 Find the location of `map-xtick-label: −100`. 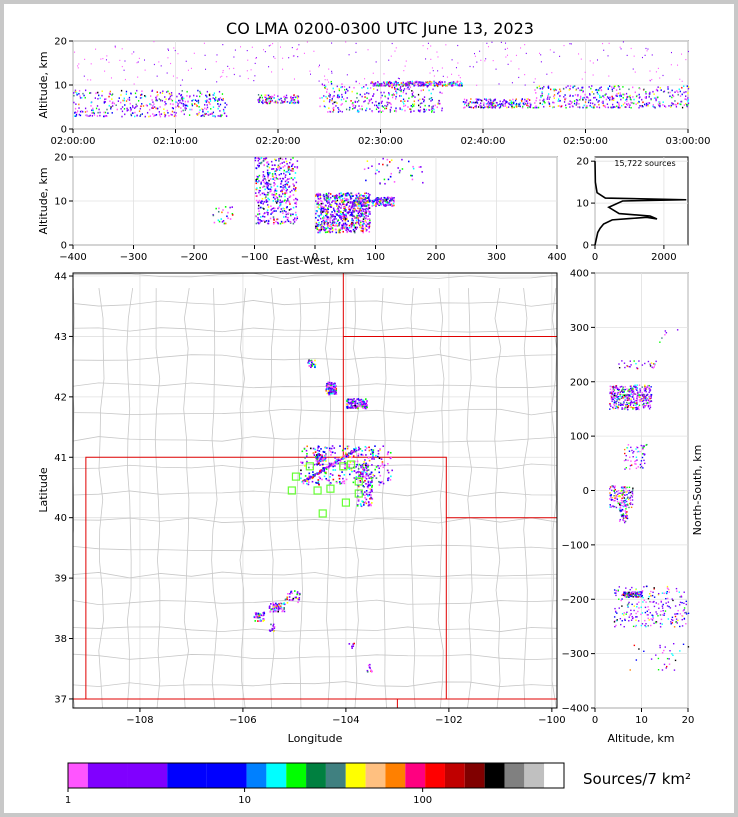

map-xtick-label: −100 is located at coordinates (551, 720).